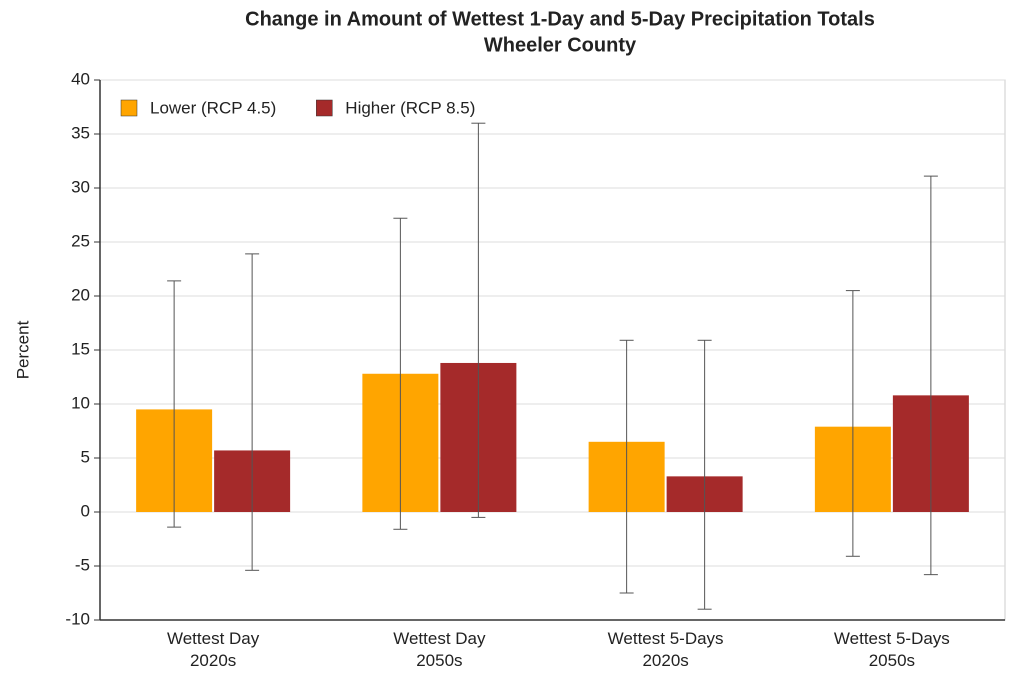 This screenshot has height=681, width=1018. What do you see at coordinates (213, 107) in the screenshot?
I see `legend-label: Lower (RCP 4.5)` at bounding box center [213, 107].